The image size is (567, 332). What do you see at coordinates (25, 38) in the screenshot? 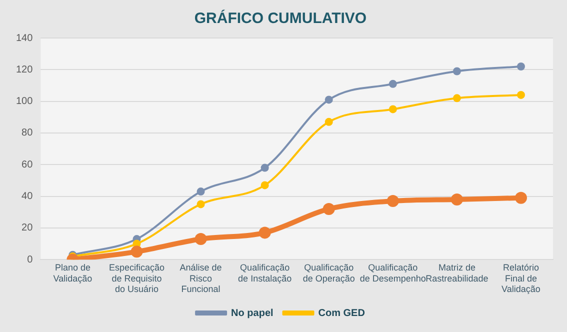
I see `y-tick-label: 140` at bounding box center [25, 38].